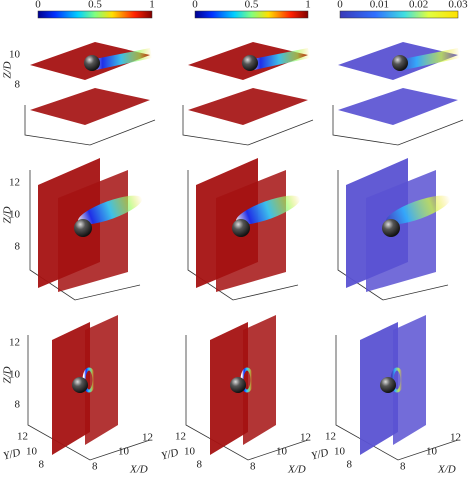  I want to click on colorbar-tick-label: 0.03, so click(458, 5).